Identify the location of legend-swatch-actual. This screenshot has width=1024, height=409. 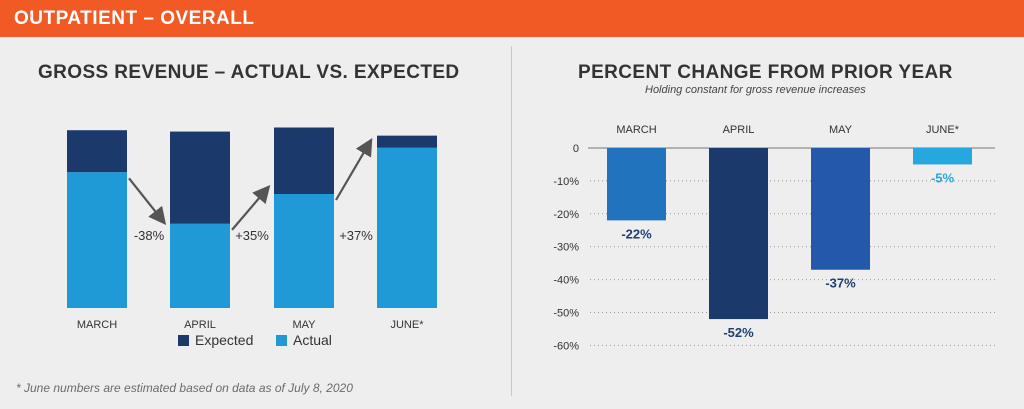
(281, 340).